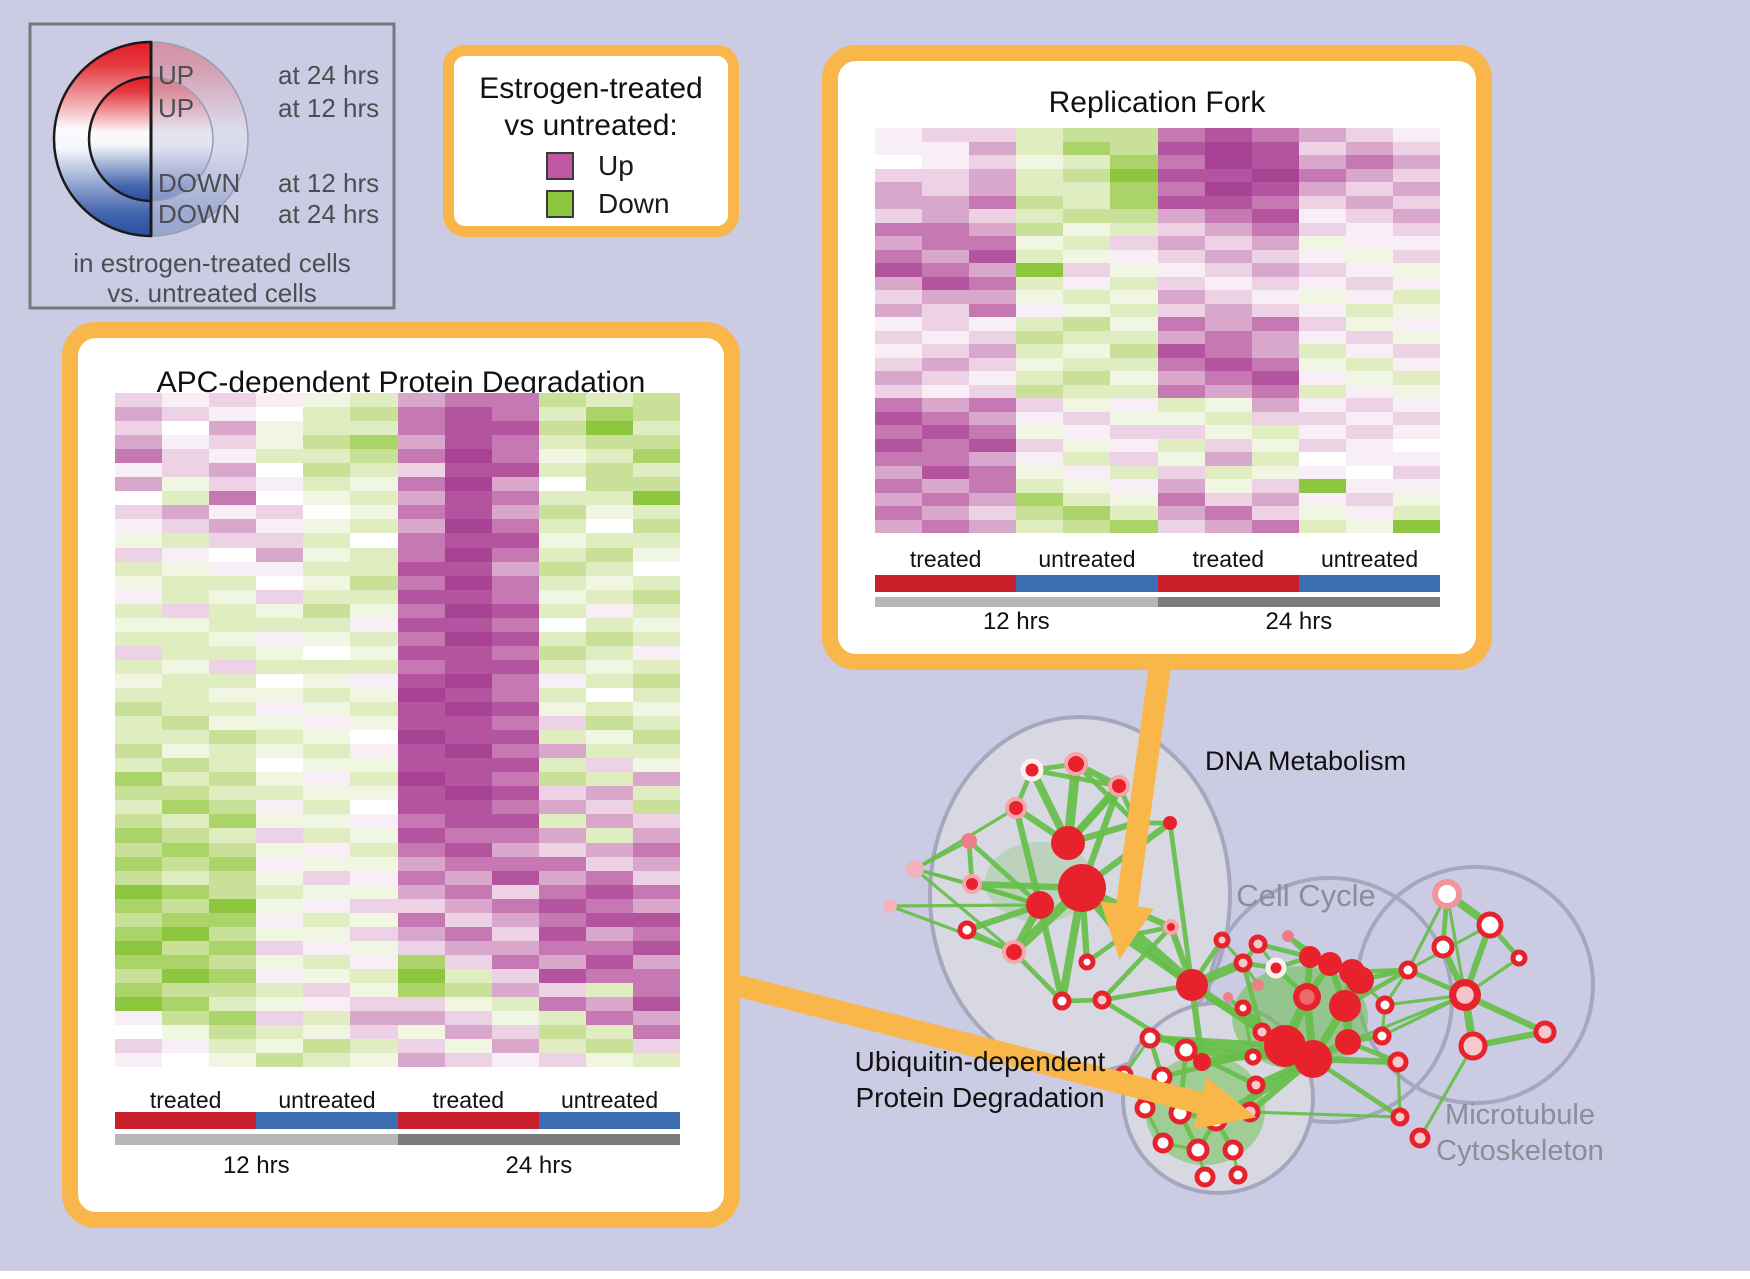 This screenshot has height=1279, width=1750. What do you see at coordinates (327, 1120) in the screenshot?
I see `untreated-bar` at bounding box center [327, 1120].